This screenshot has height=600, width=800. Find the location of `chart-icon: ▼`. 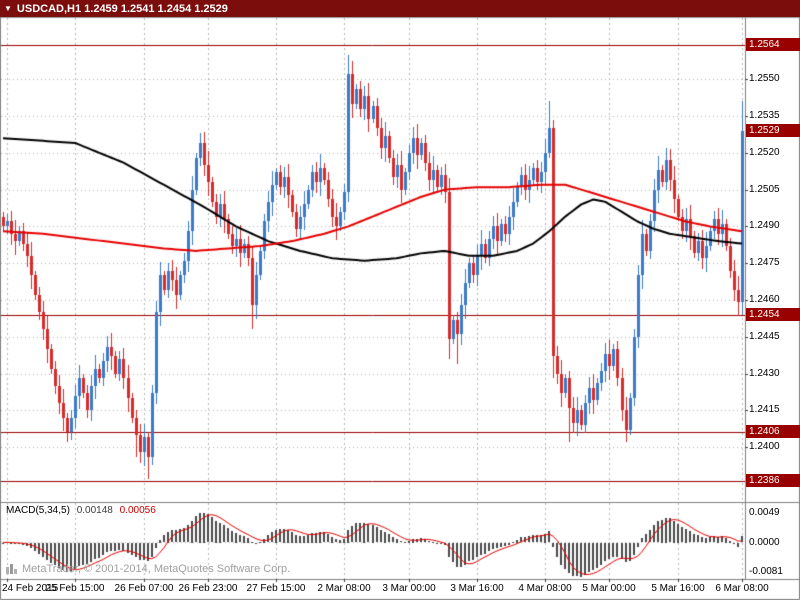

chart-icon: ▼ is located at coordinates (8, 8).